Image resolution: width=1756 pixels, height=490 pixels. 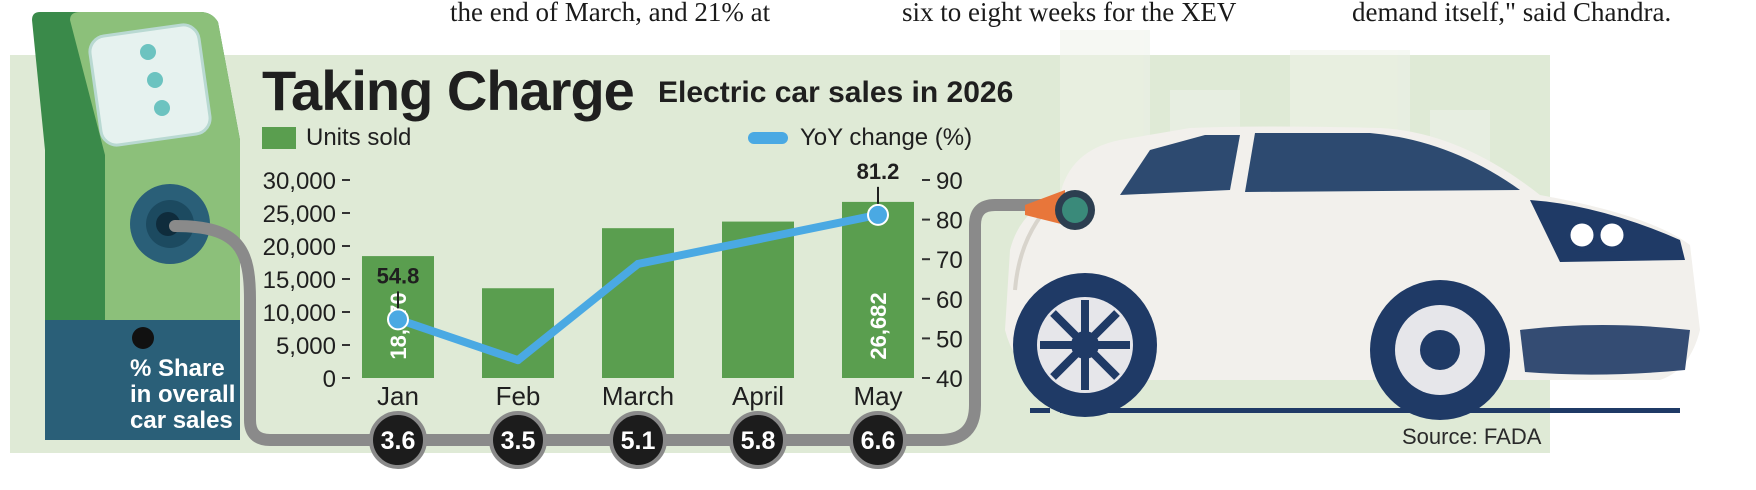 What do you see at coordinates (638, 303) in the screenshot?
I see `bar-units-march` at bounding box center [638, 303].